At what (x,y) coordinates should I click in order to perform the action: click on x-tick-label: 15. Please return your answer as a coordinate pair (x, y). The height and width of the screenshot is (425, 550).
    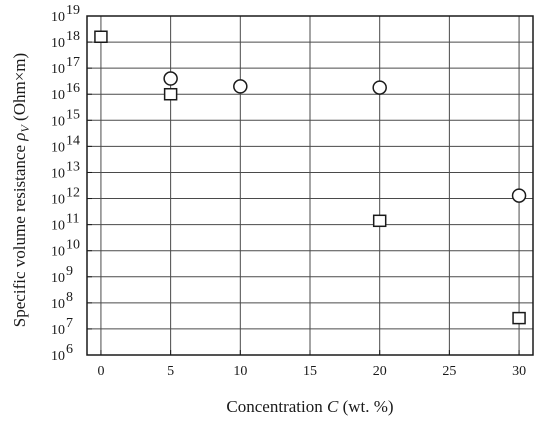
    Looking at the image, I should click on (310, 371).